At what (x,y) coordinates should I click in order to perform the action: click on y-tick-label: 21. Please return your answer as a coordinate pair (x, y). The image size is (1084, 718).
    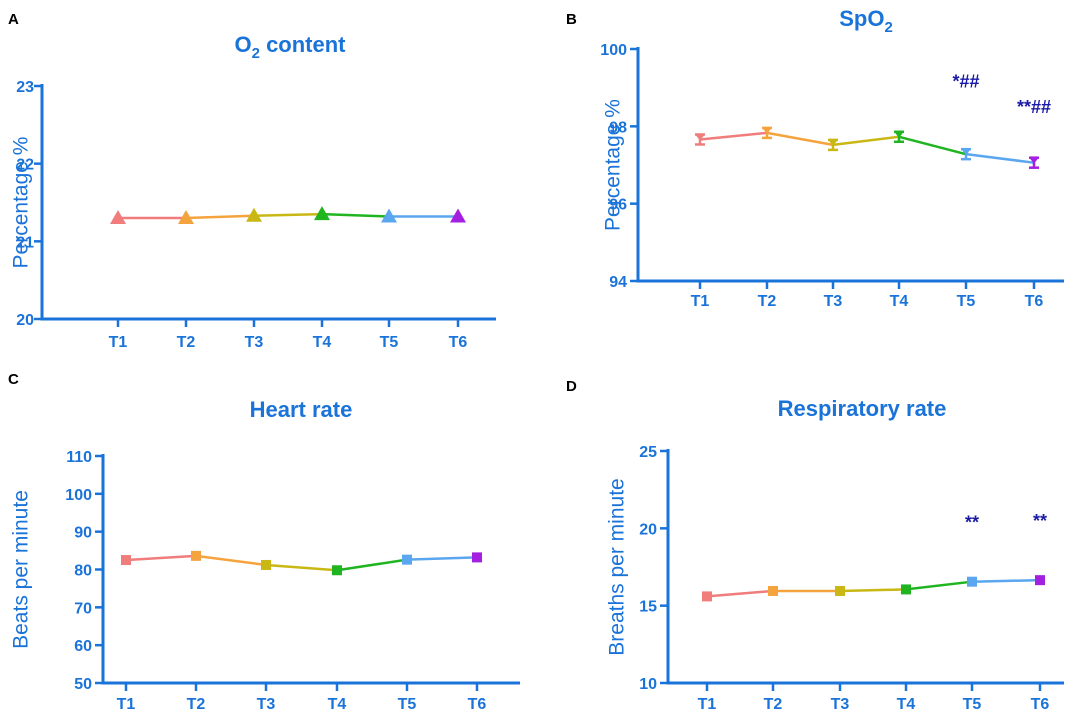
    Looking at the image, I should click on (25, 242).